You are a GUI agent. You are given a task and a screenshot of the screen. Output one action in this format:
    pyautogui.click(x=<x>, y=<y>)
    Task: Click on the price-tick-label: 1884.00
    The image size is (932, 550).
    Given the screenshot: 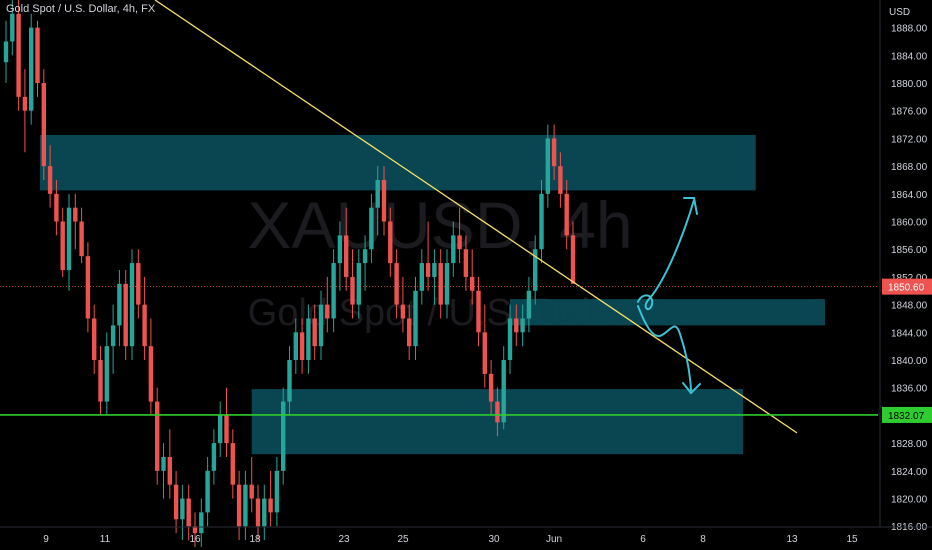 What is the action you would take?
    pyautogui.click(x=909, y=56)
    